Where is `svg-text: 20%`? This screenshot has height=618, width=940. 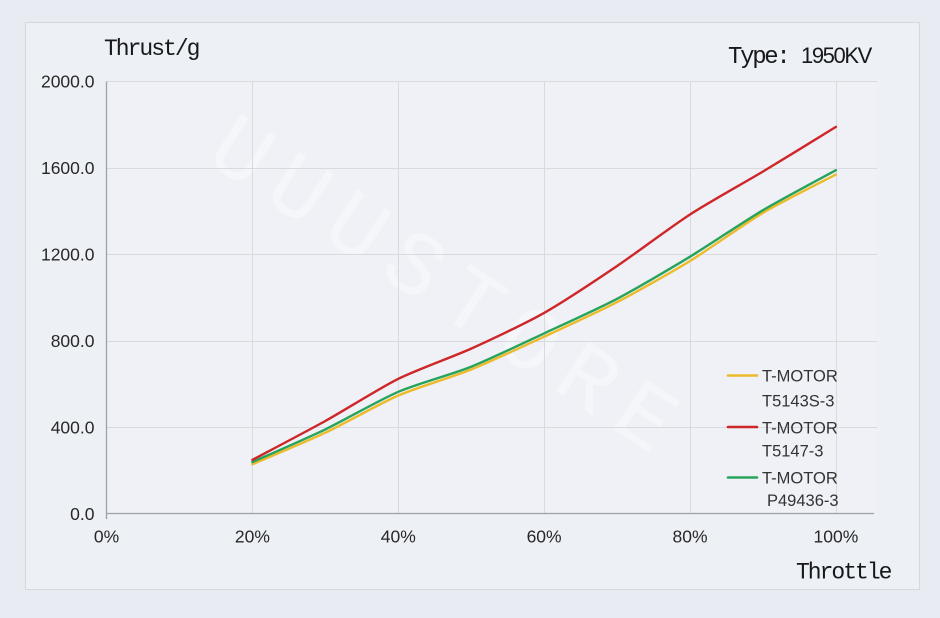
svg-text: 20% is located at coordinates (252, 537).